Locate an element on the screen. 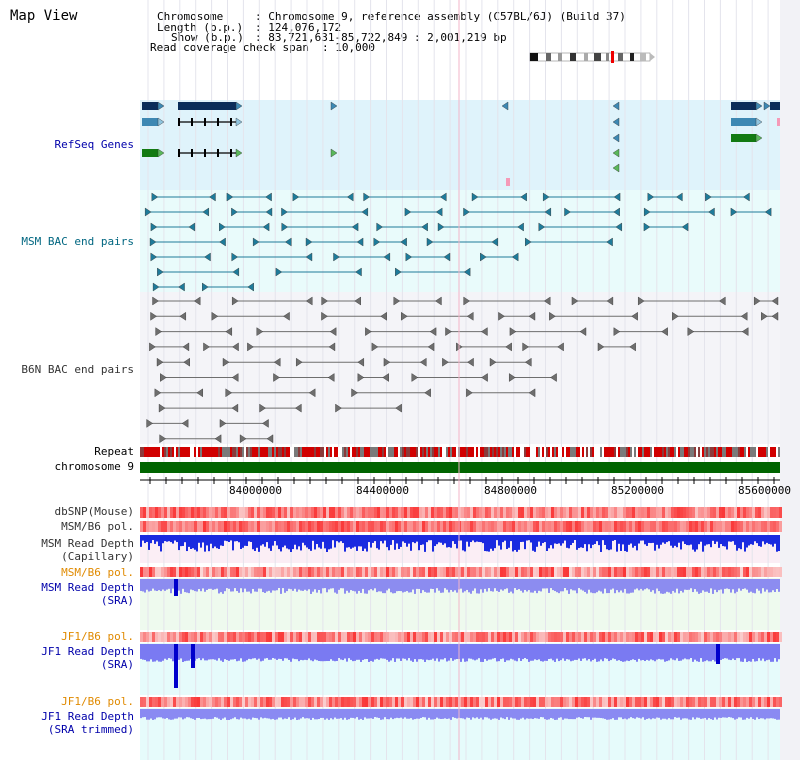  track-label-msm-depth-cap-1: MSM Read Depth is located at coordinates (87, 543).